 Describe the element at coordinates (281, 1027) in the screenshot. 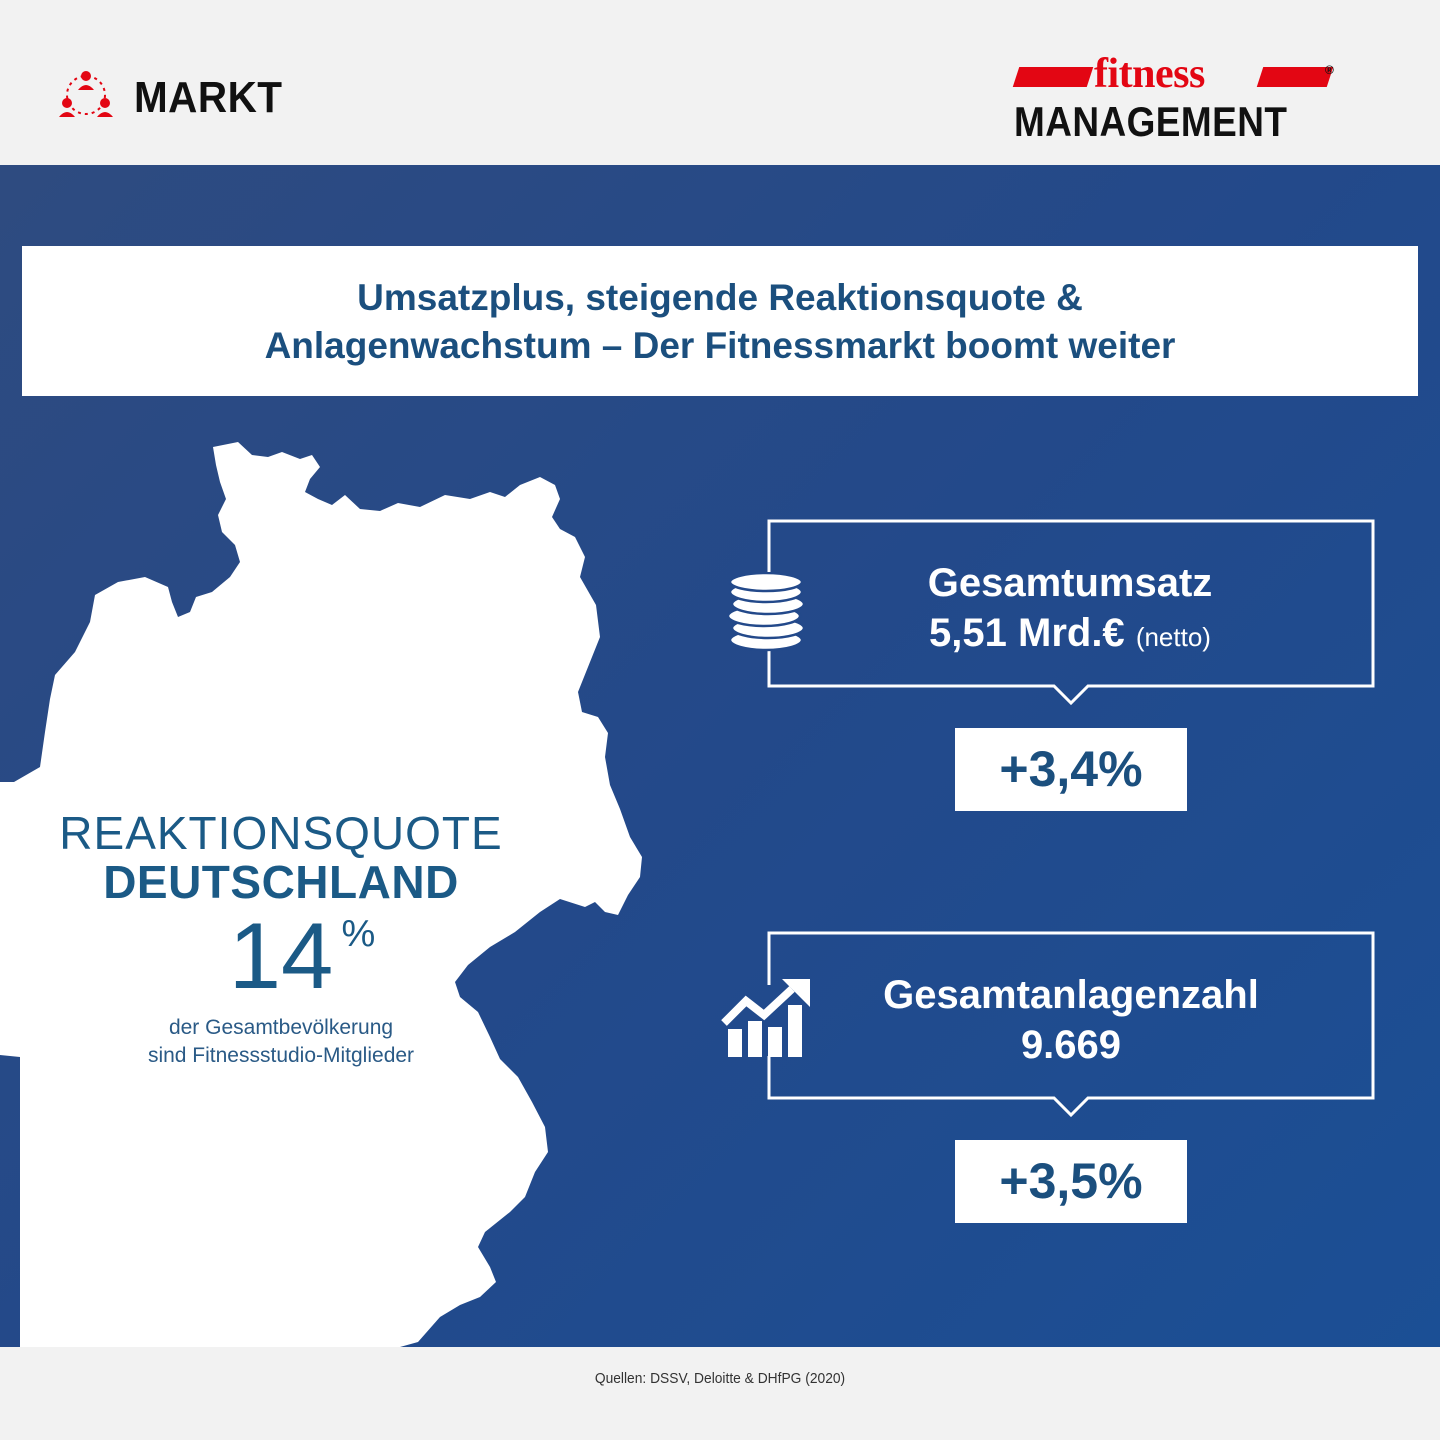

I see `reaktionsquote-desc-line-1: der Gesamtbevölkerung` at that location.